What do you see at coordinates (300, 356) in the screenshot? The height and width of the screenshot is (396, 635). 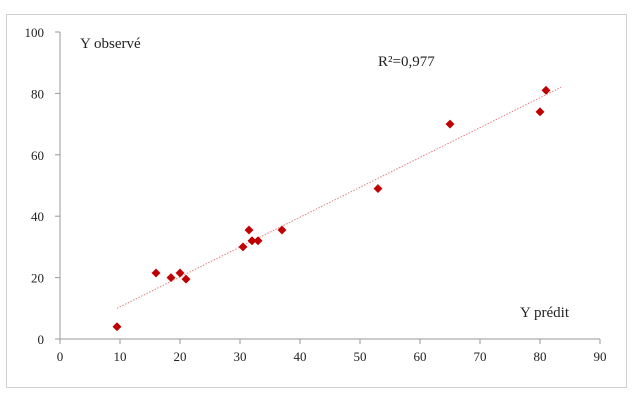 I see `x-tick-label: 40` at bounding box center [300, 356].